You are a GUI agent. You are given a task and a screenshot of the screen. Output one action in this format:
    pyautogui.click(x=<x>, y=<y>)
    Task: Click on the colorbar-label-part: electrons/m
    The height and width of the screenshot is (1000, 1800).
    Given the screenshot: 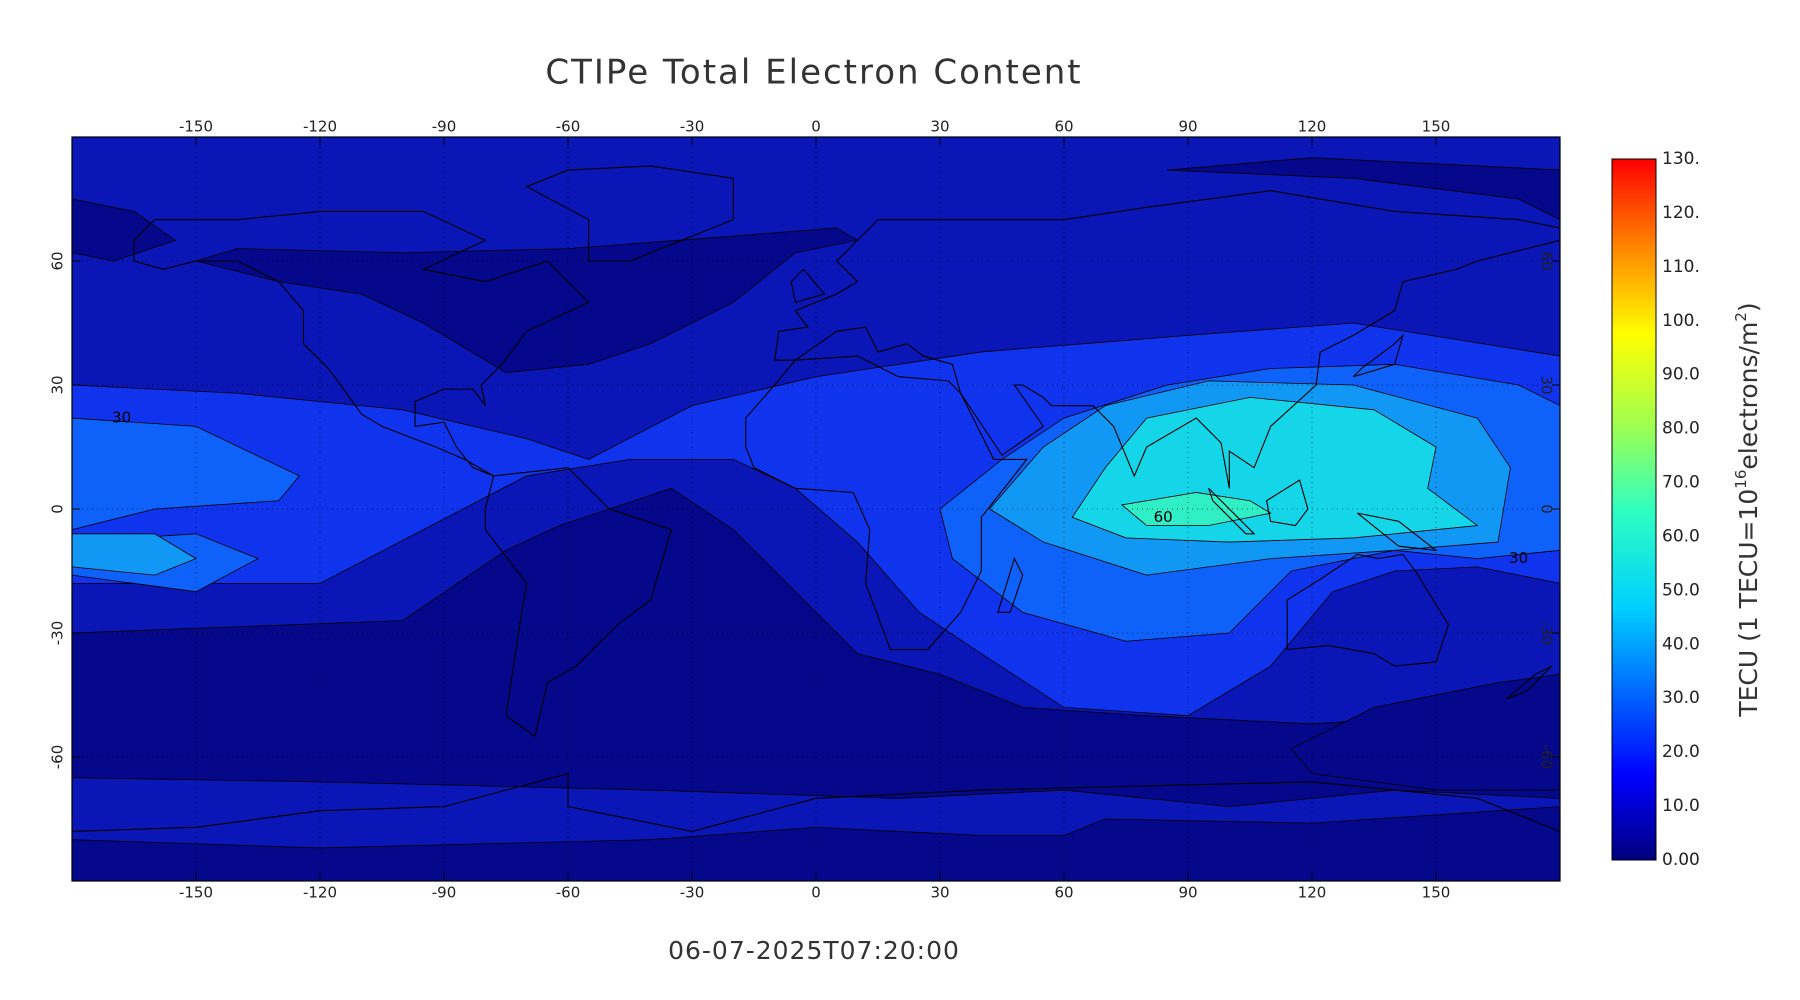 What is the action you would take?
    pyautogui.click(x=1748, y=396)
    